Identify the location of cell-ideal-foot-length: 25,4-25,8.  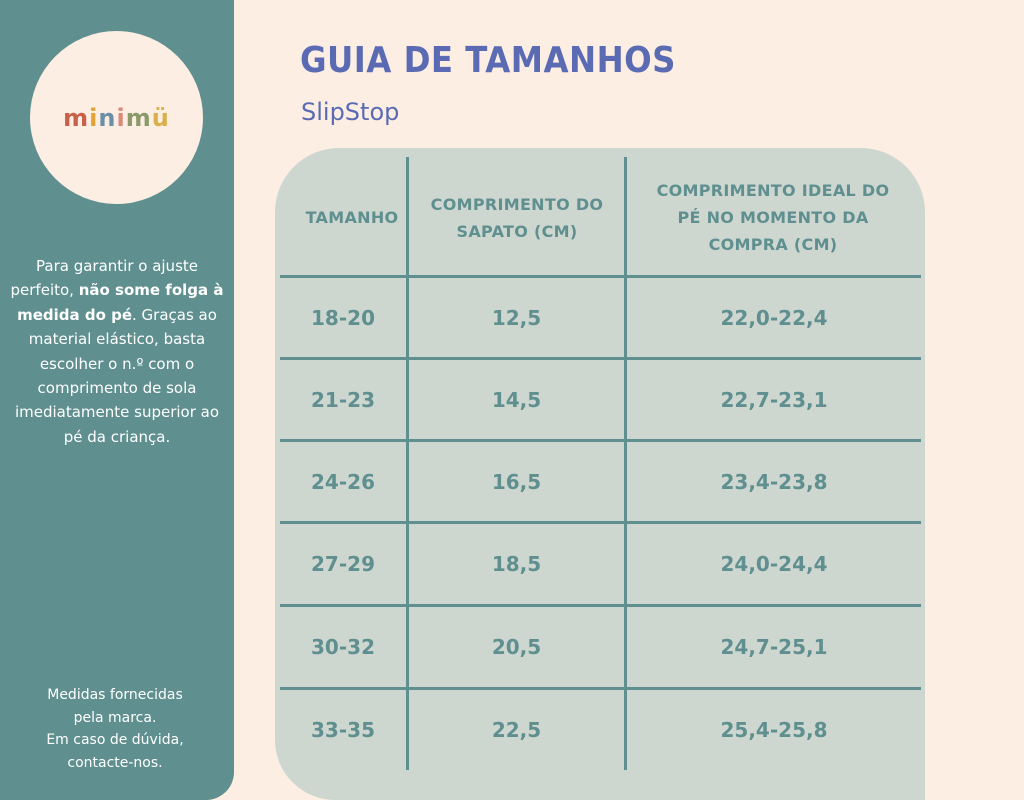
(774, 730).